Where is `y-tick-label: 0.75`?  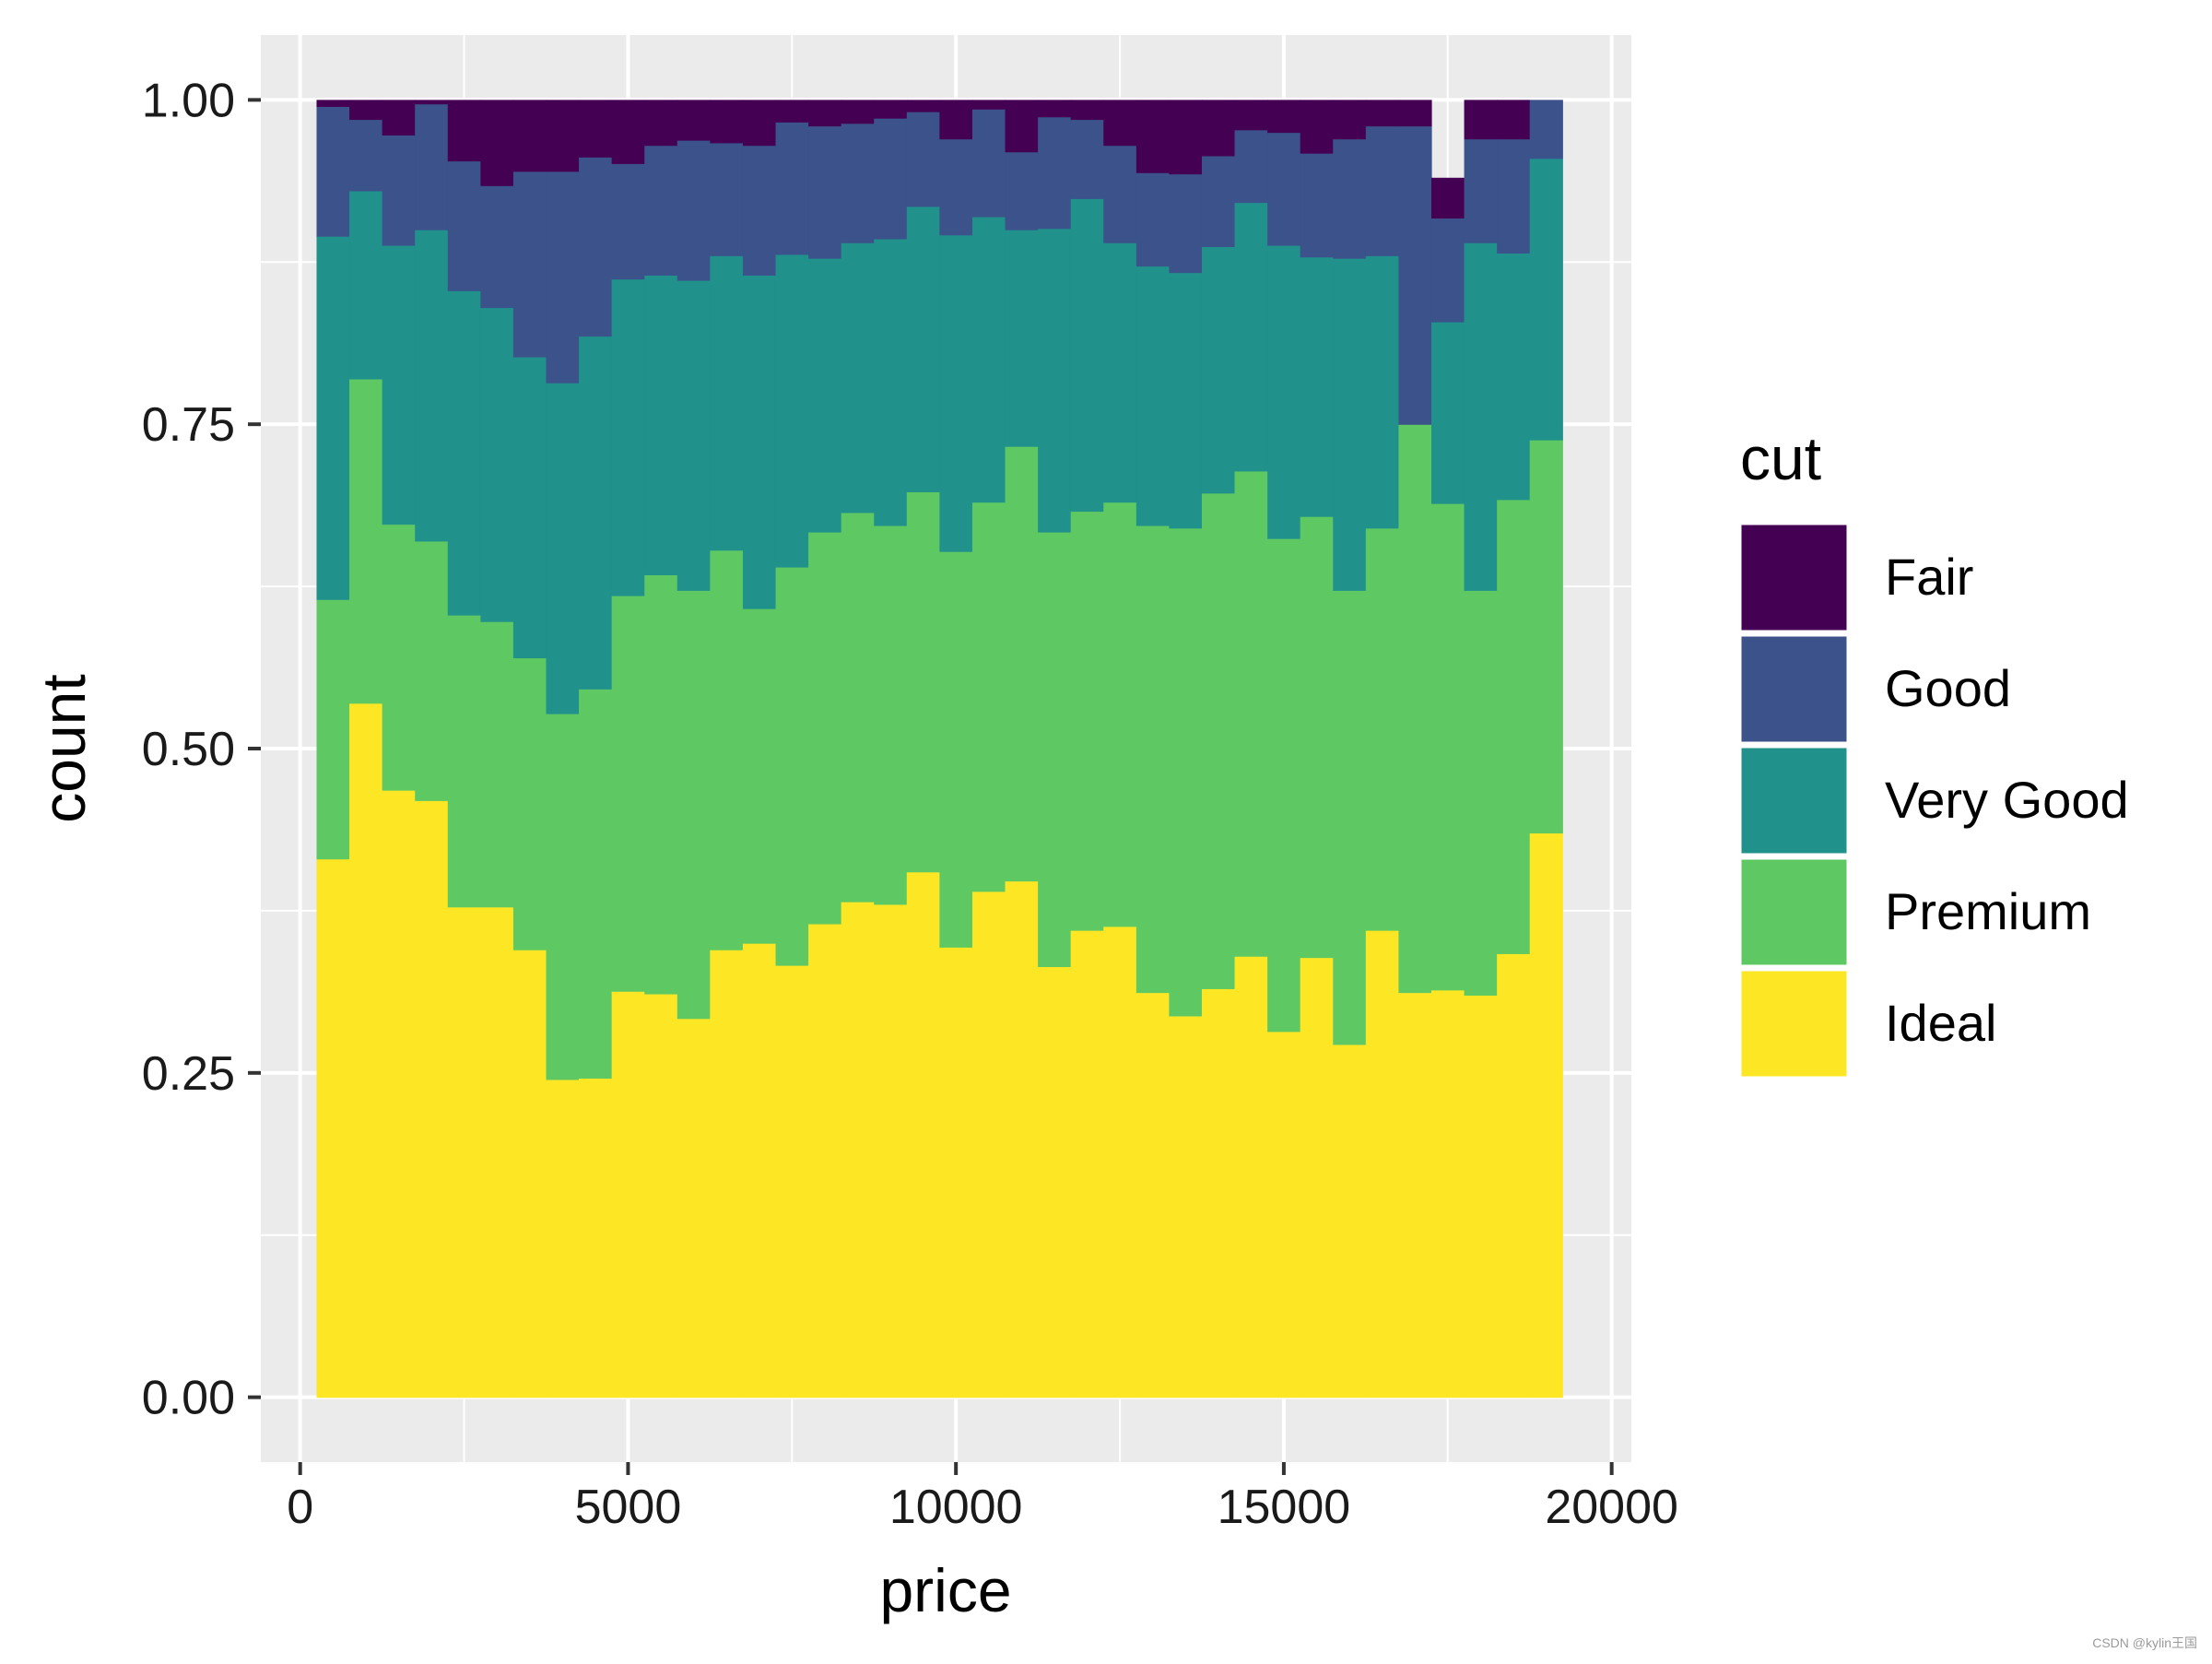
y-tick-label: 0.75 is located at coordinates (188, 425).